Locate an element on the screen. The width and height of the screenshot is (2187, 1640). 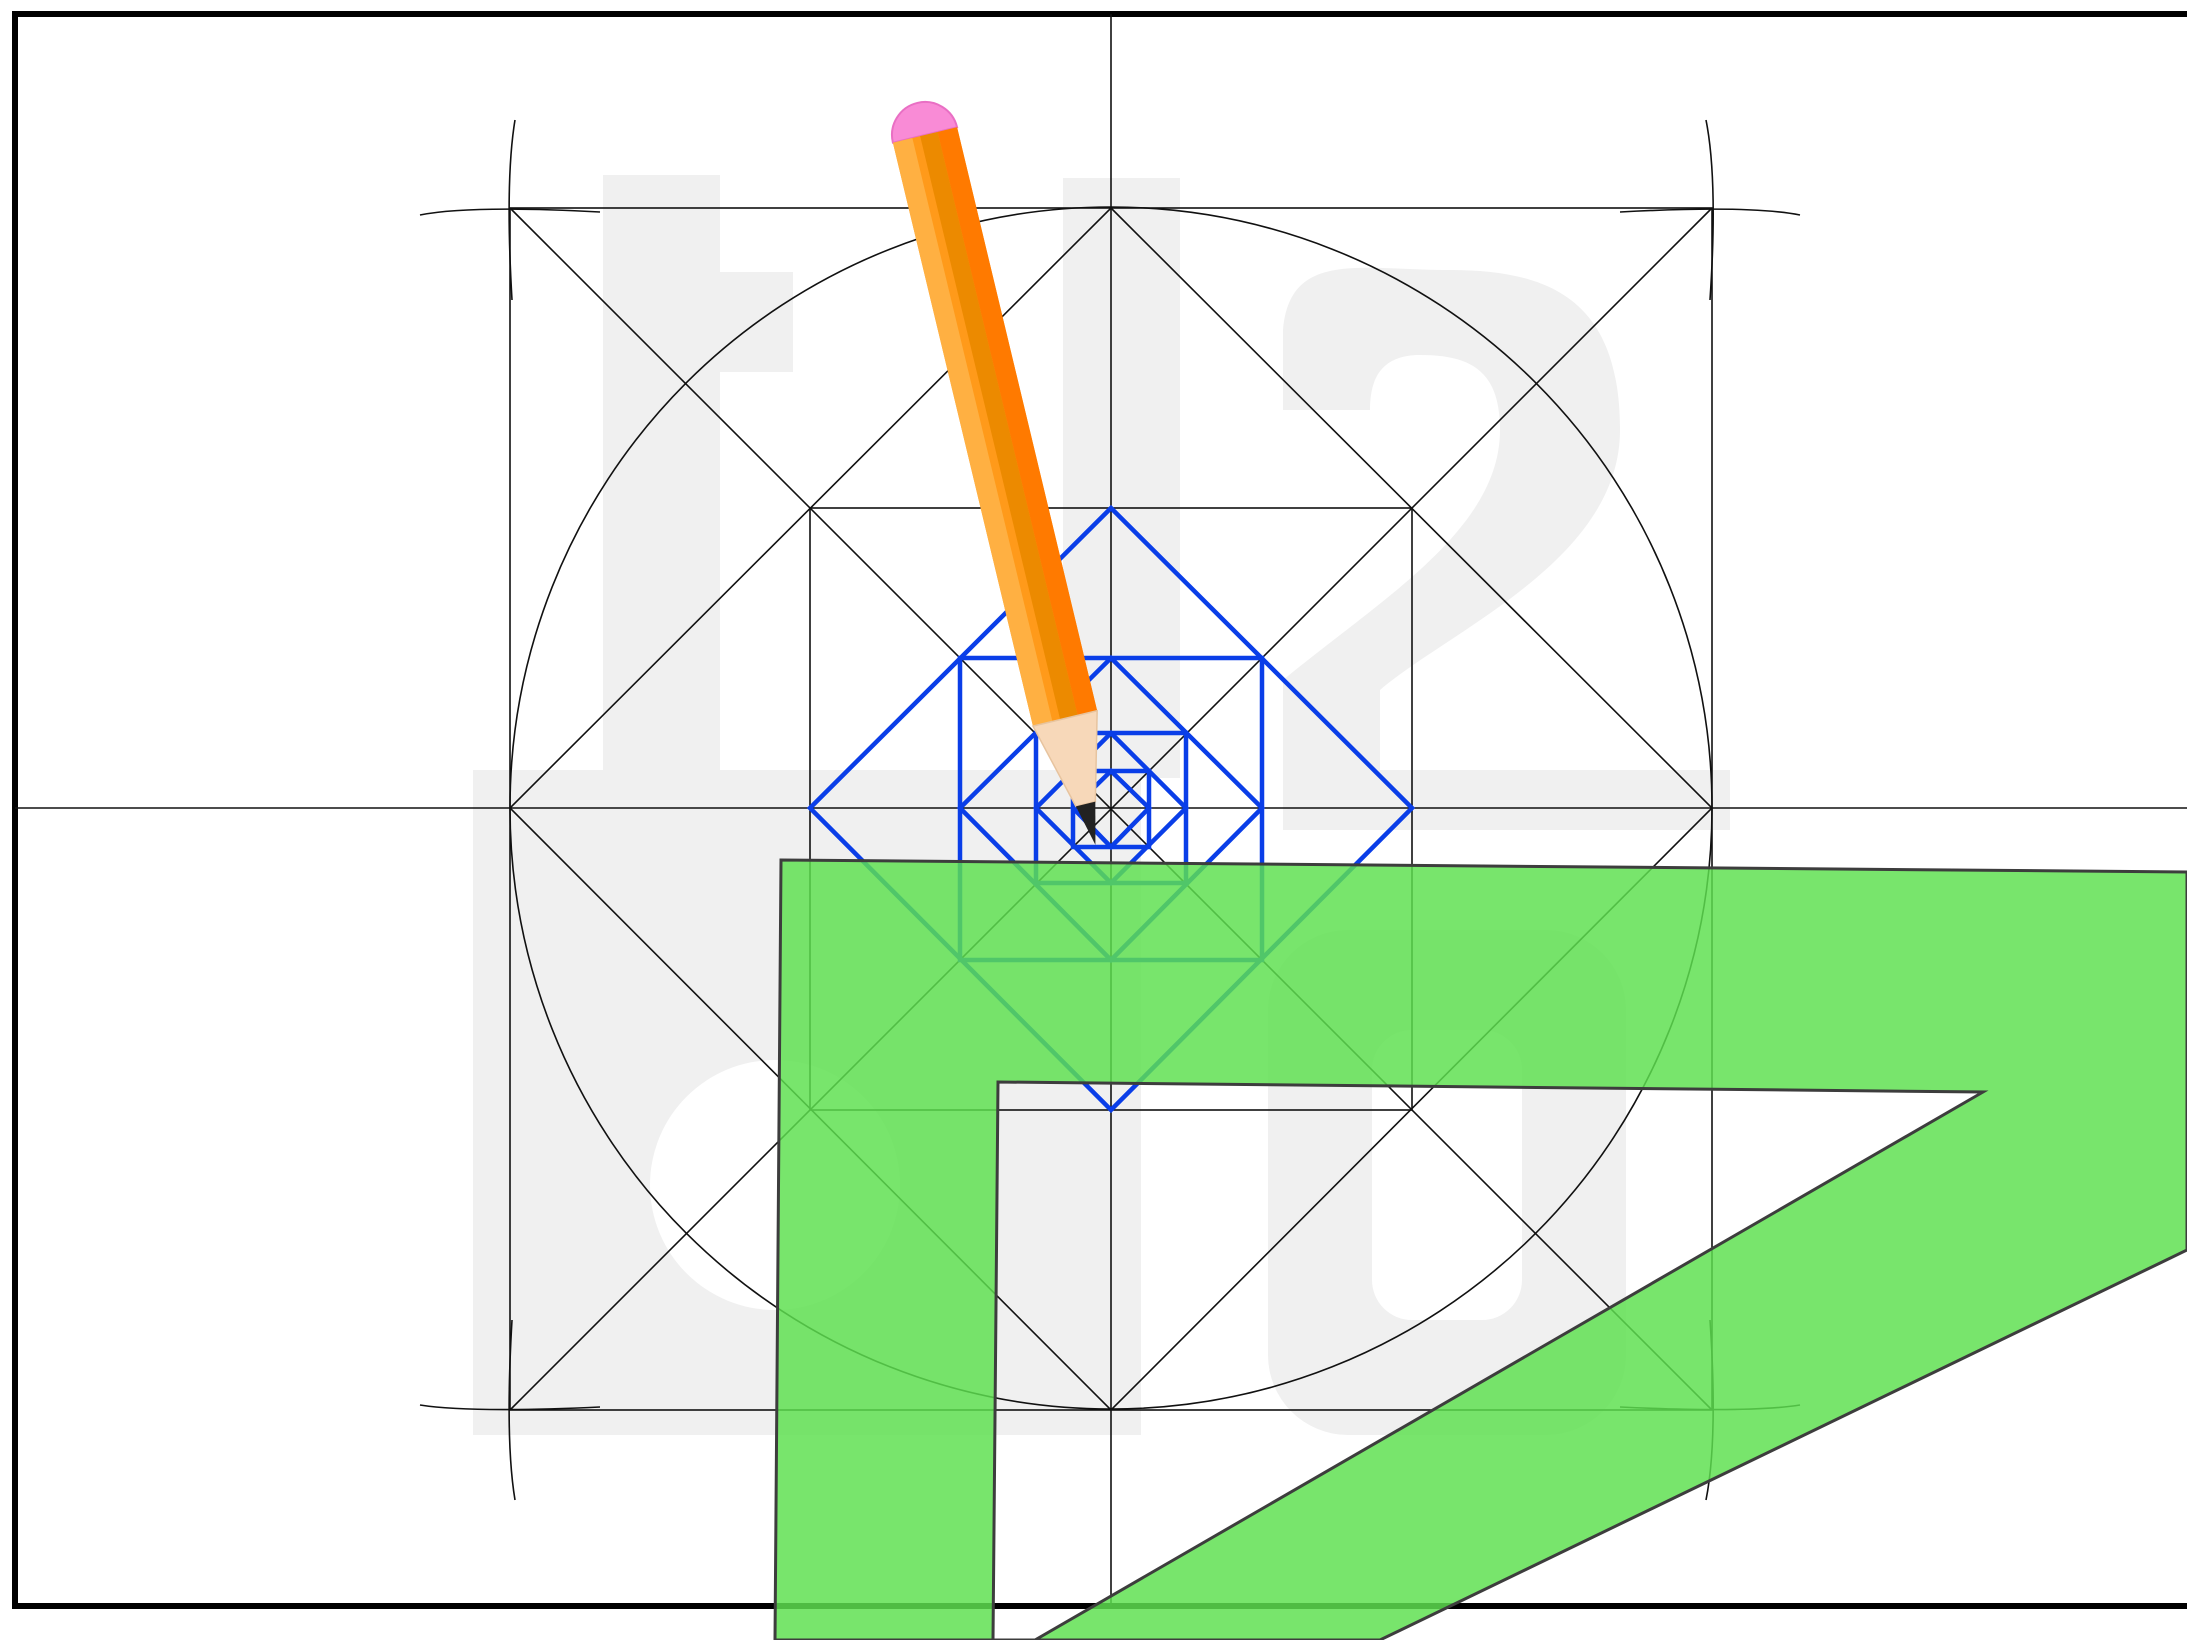
arc-top-left-h is located at coordinates (510, 212).